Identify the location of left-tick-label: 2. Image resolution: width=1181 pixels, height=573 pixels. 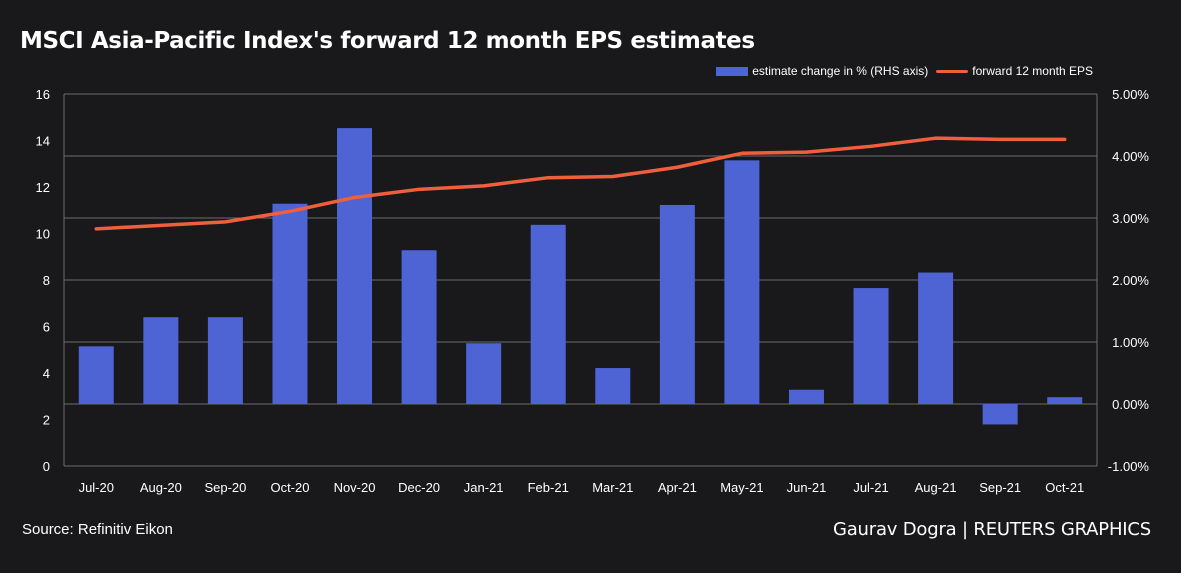
(46, 420).